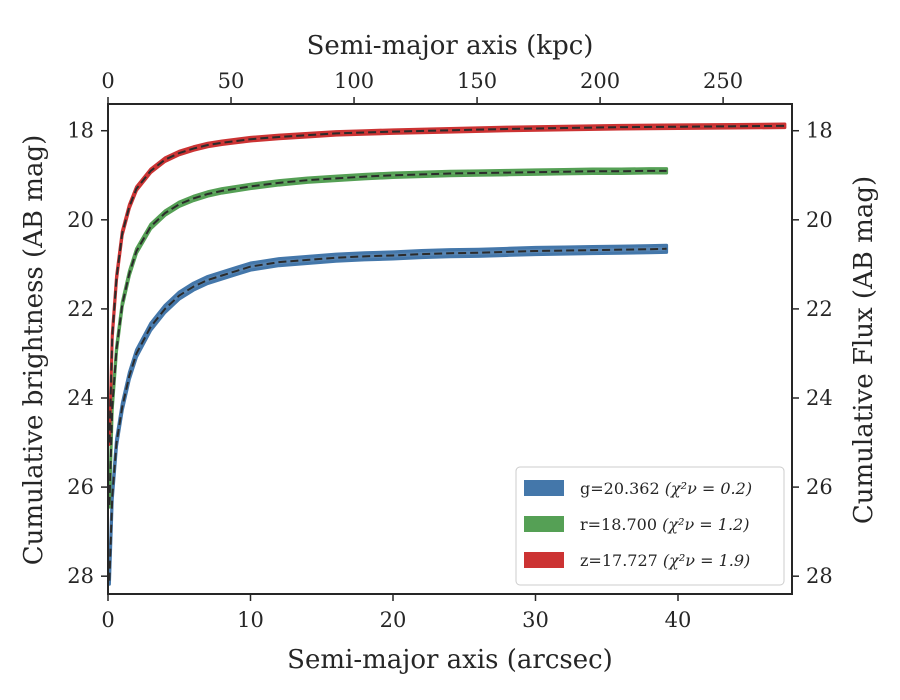  What do you see at coordinates (80, 398) in the screenshot?
I see `y-tick-label: 24` at bounding box center [80, 398].